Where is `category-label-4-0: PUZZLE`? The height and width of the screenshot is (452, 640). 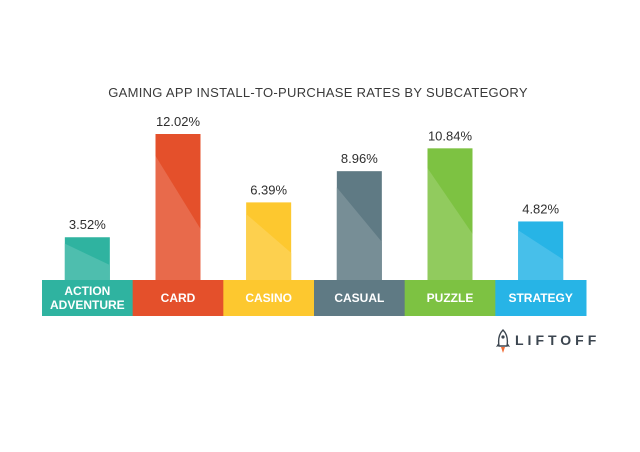
category-label-4-0: PUZZLE is located at coordinates (450, 298).